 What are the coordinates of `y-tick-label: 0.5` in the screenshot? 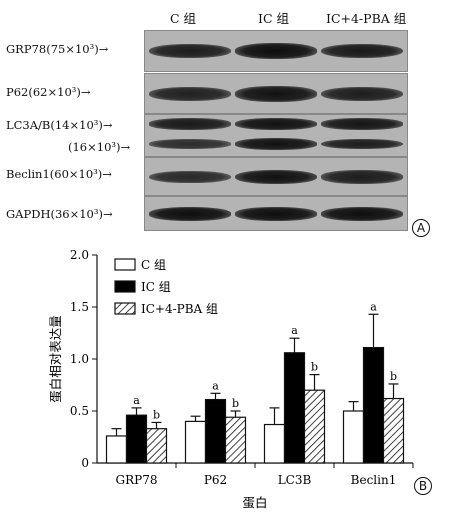 It's located at (79, 411).